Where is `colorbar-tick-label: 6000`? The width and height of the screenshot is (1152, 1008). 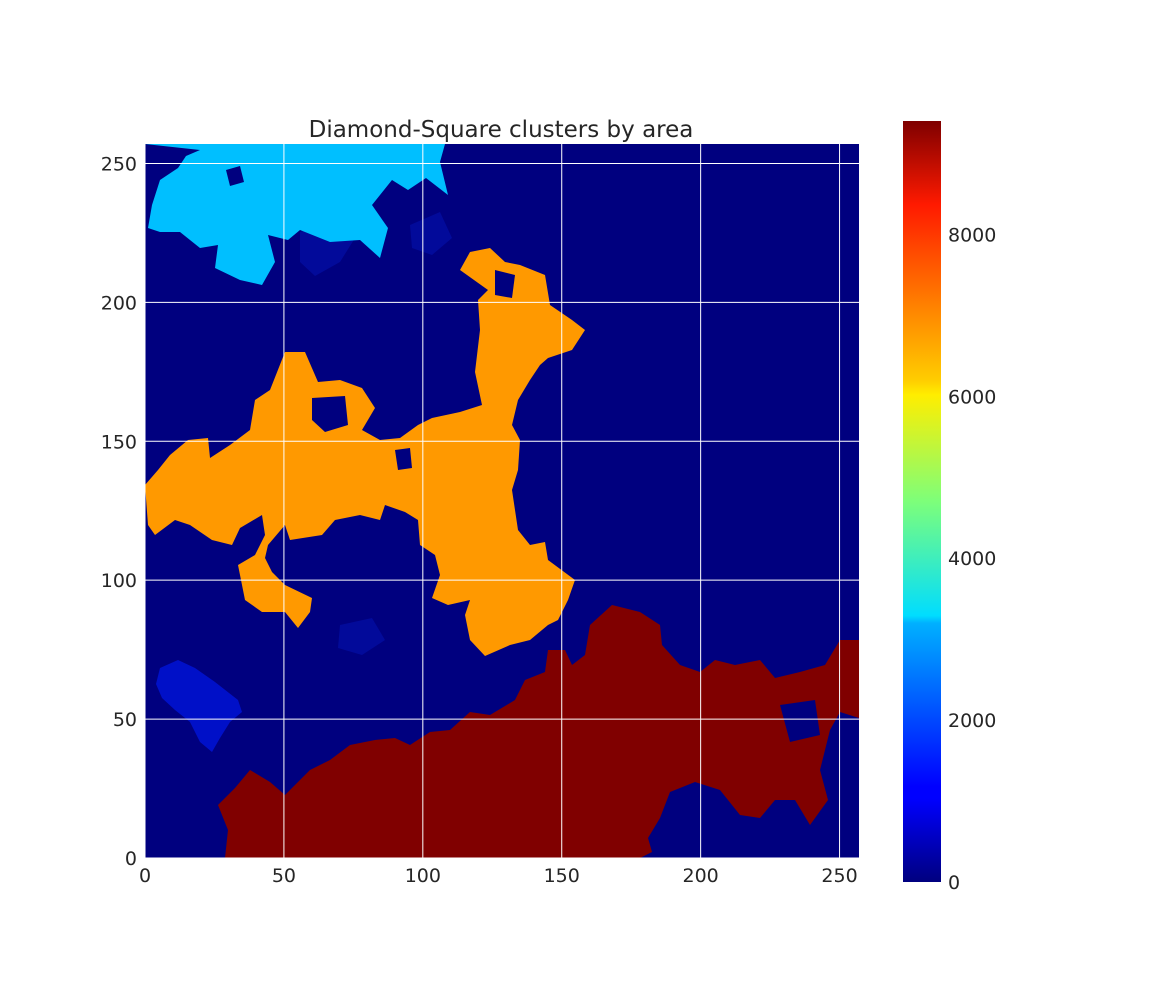
colorbar-tick-label: 6000 is located at coordinates (972, 397).